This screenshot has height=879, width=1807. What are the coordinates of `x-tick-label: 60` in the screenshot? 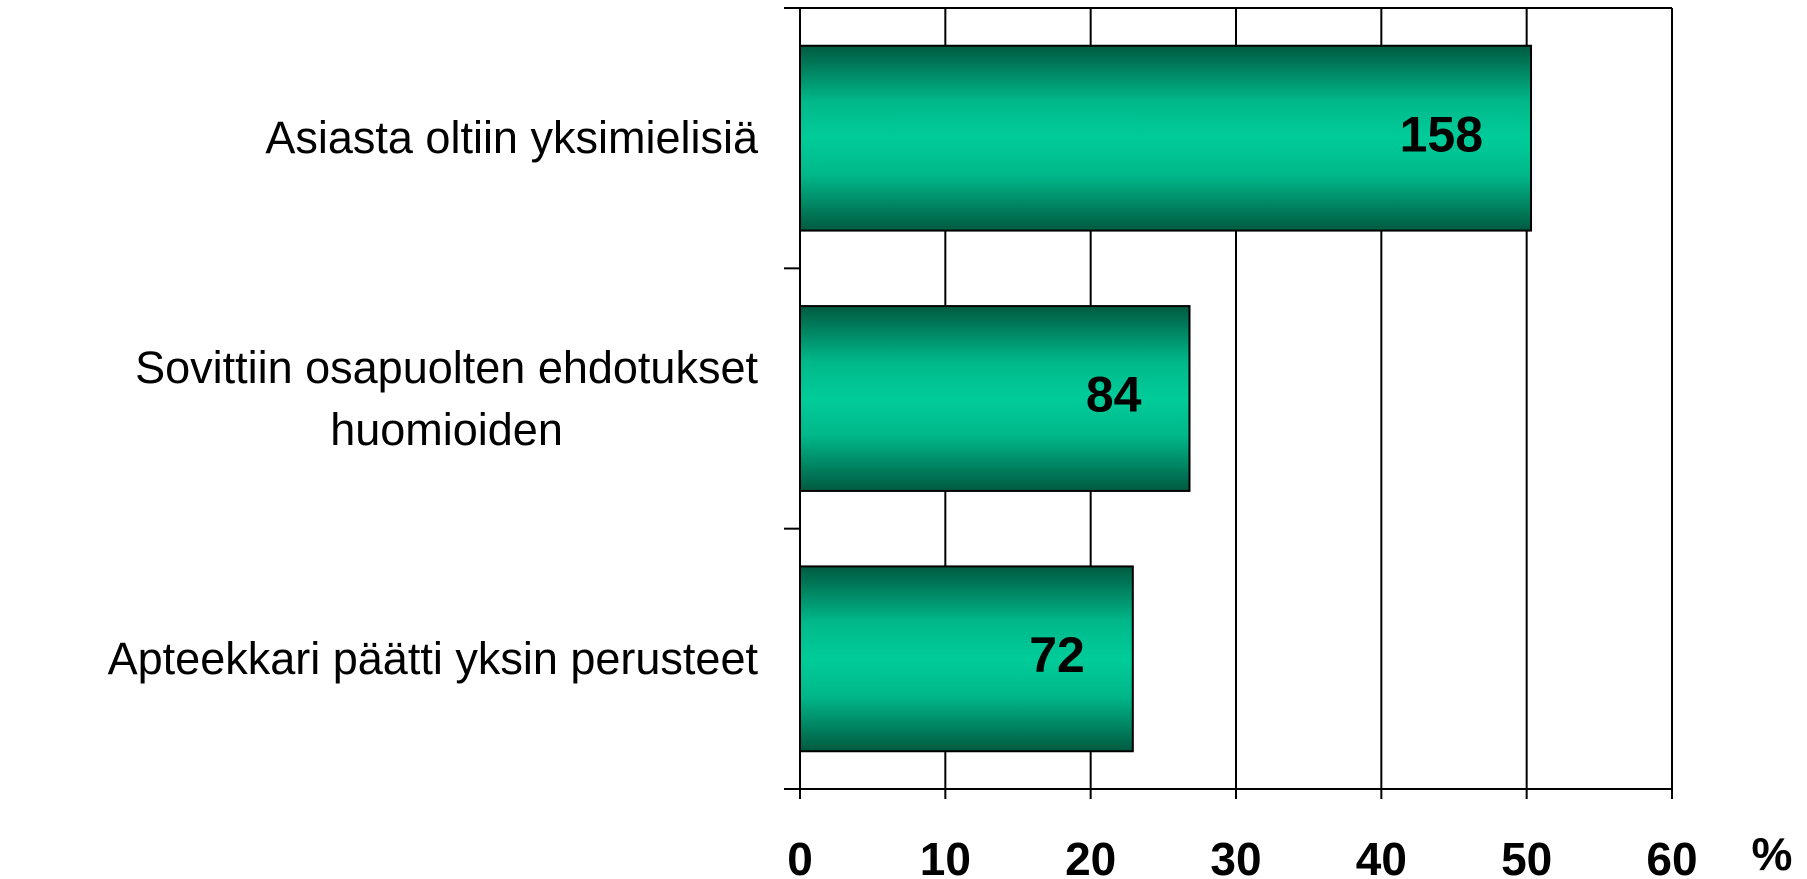 It's located at (1671, 856).